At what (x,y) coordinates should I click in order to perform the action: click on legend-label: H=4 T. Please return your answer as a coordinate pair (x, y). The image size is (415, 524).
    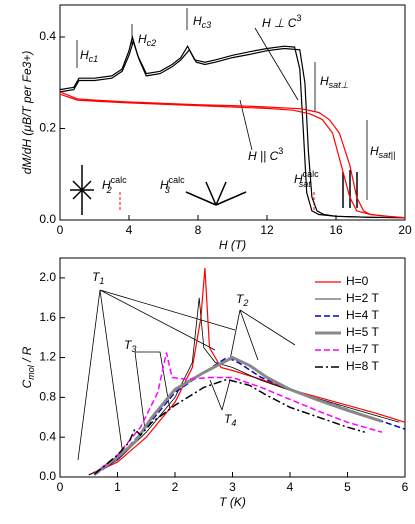
    Looking at the image, I should click on (362, 315).